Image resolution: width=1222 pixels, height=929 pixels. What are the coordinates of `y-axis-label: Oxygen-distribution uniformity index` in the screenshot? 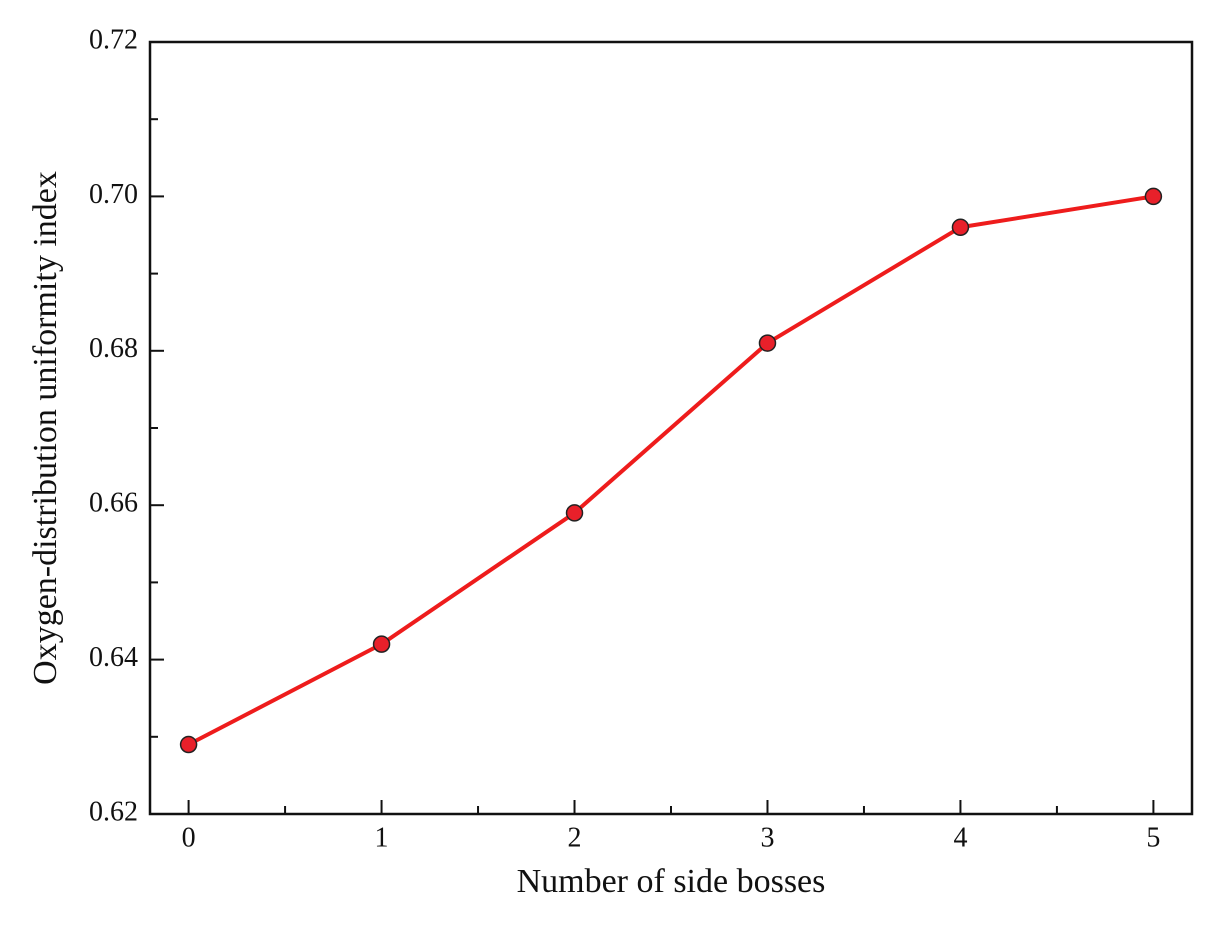 It's located at (45, 428).